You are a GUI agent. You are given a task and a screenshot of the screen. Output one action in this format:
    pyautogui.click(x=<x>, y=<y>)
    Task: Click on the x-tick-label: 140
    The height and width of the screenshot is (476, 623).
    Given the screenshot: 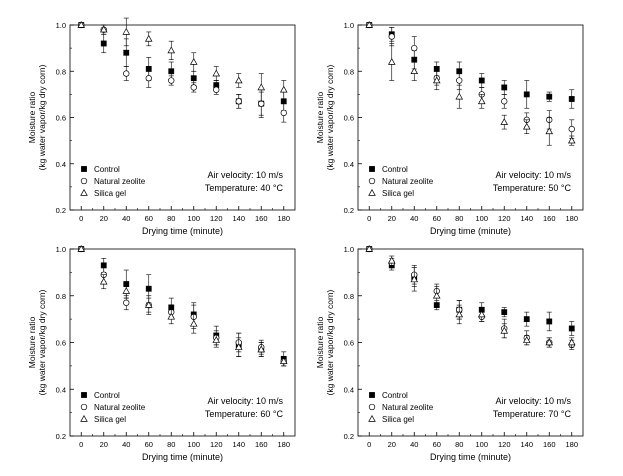 What is the action you would take?
    pyautogui.click(x=238, y=444)
    